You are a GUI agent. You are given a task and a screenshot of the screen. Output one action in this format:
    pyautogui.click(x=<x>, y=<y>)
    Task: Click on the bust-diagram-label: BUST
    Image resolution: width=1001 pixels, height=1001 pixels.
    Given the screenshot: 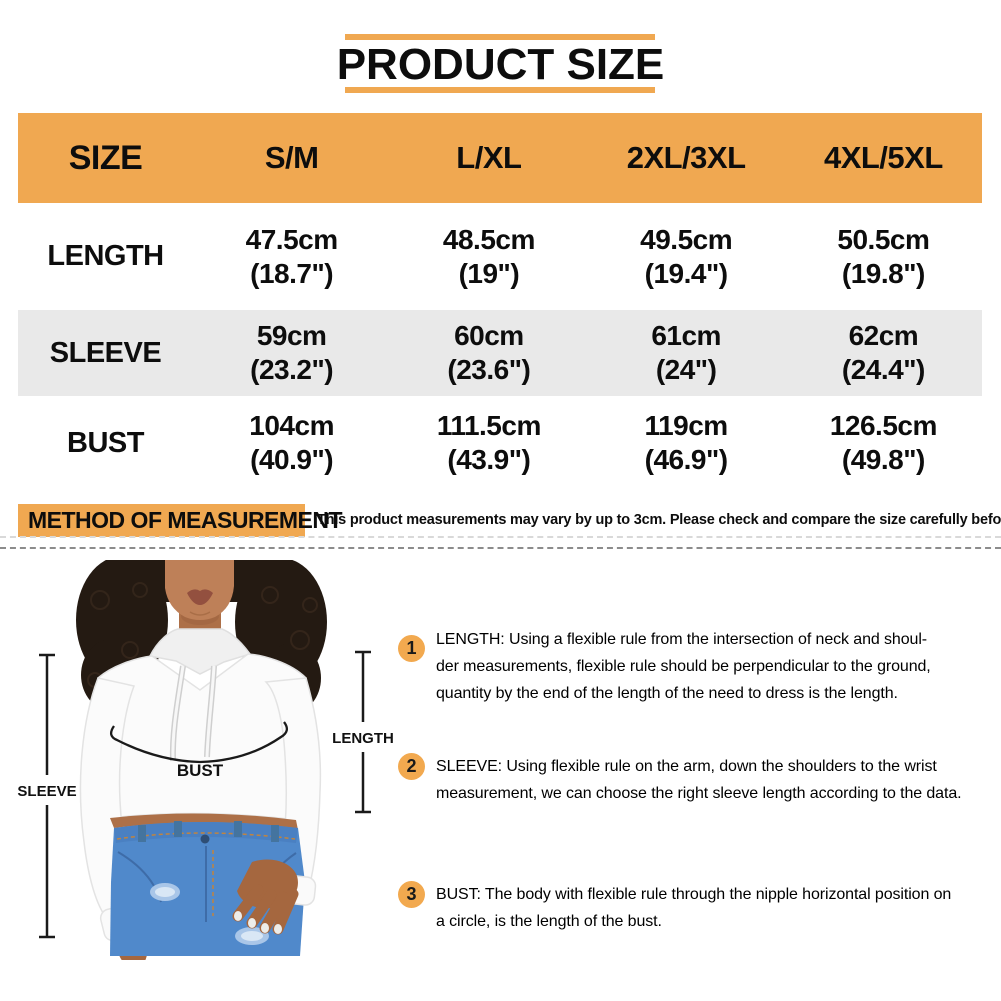 What is the action you would take?
    pyautogui.click(x=200, y=770)
    